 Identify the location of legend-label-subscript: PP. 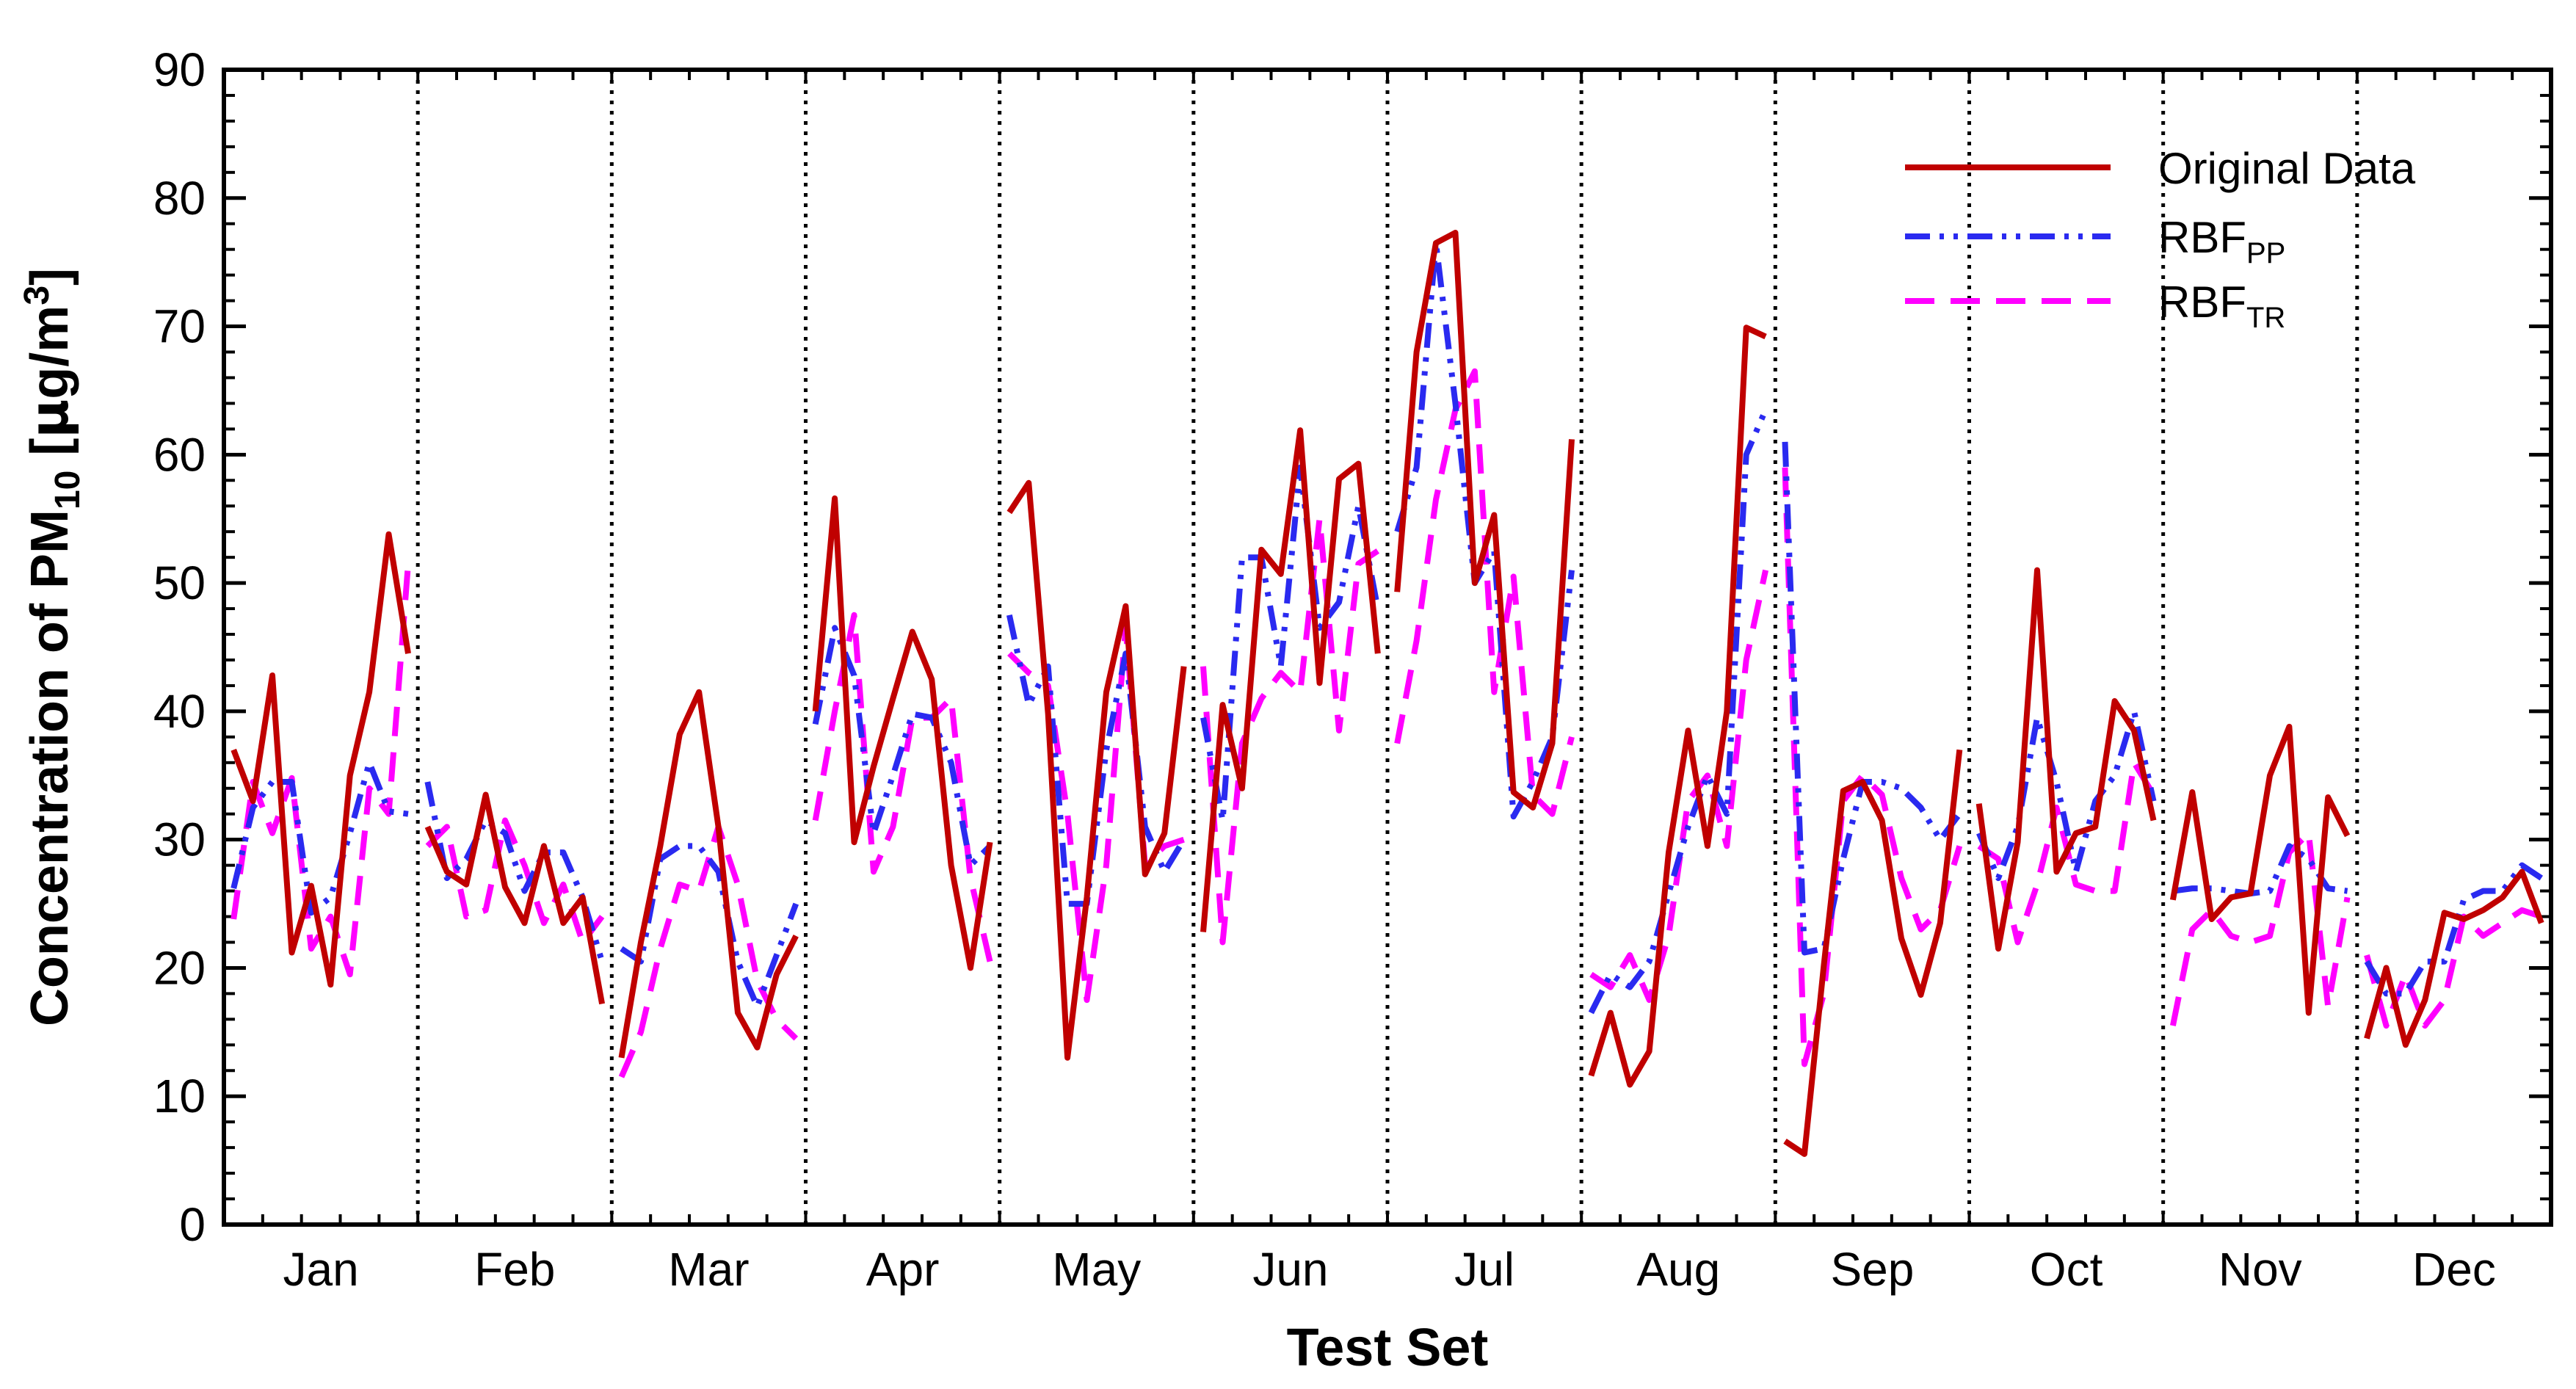
(2266, 253).